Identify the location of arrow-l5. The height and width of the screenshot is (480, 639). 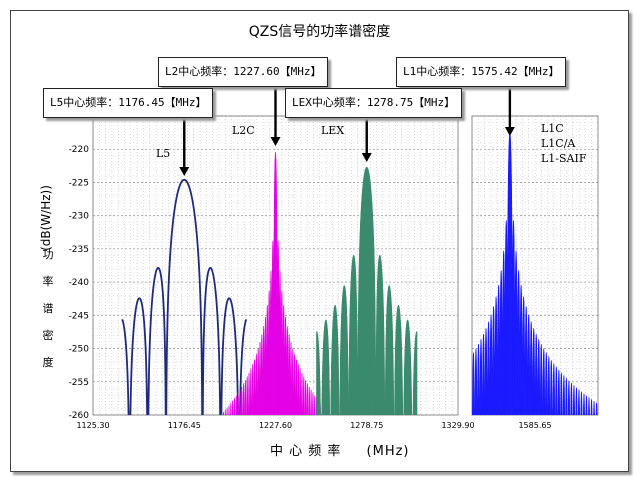
(184, 146).